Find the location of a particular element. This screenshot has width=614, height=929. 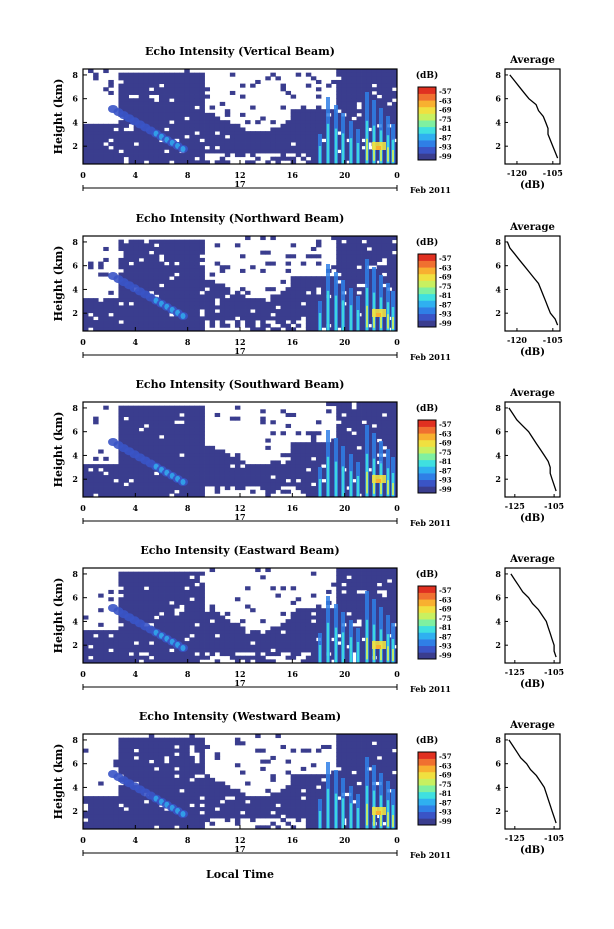

colorbar-tick-label: -93 is located at coordinates (445, 147).